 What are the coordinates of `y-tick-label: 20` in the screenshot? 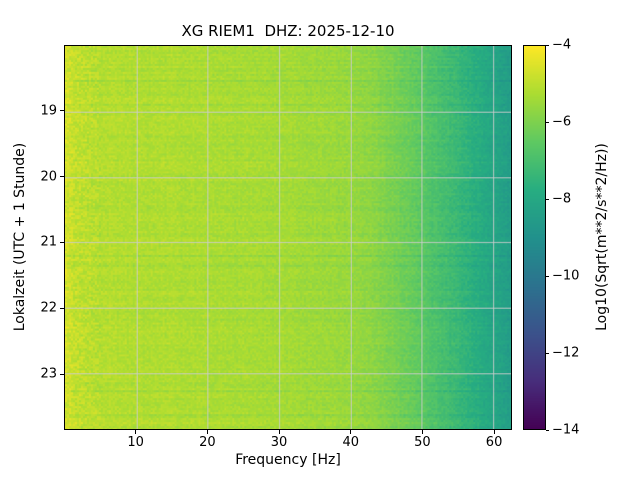 It's located at (48, 177).